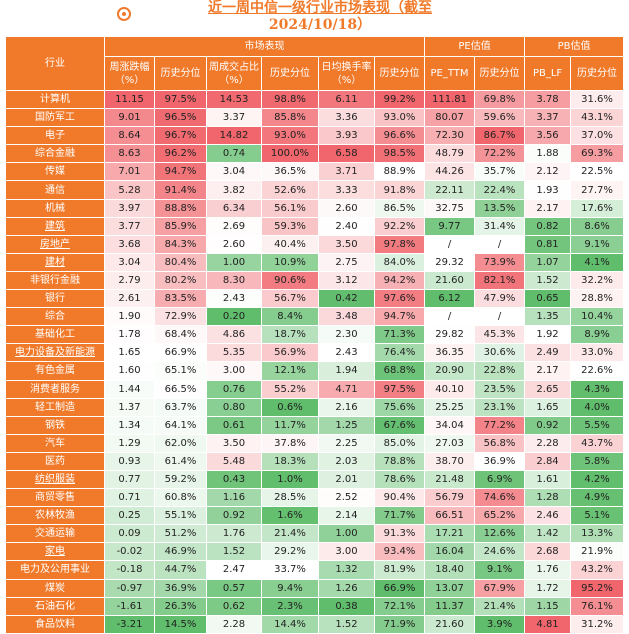 The width and height of the screenshot is (629, 634). I want to click on cell-hist-2: 40.4%, so click(290, 244).